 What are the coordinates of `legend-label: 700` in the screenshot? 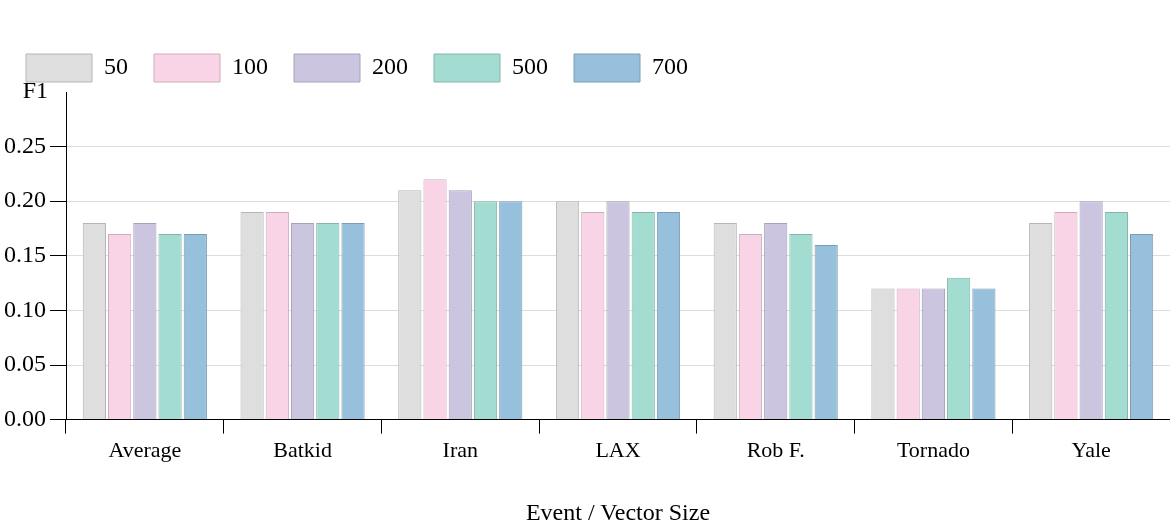 It's located at (670, 66).